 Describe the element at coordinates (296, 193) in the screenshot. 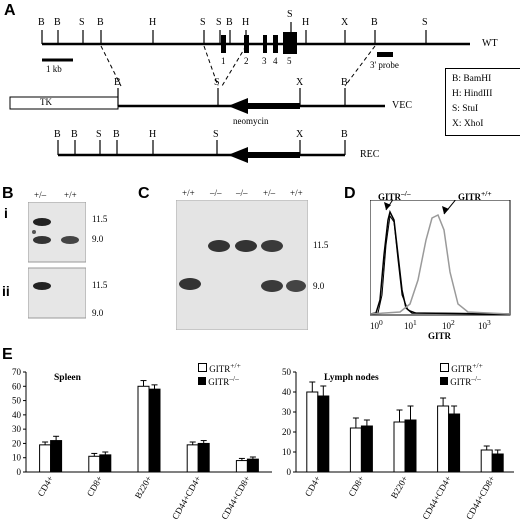

I see `c-lane-5: +/+` at that location.